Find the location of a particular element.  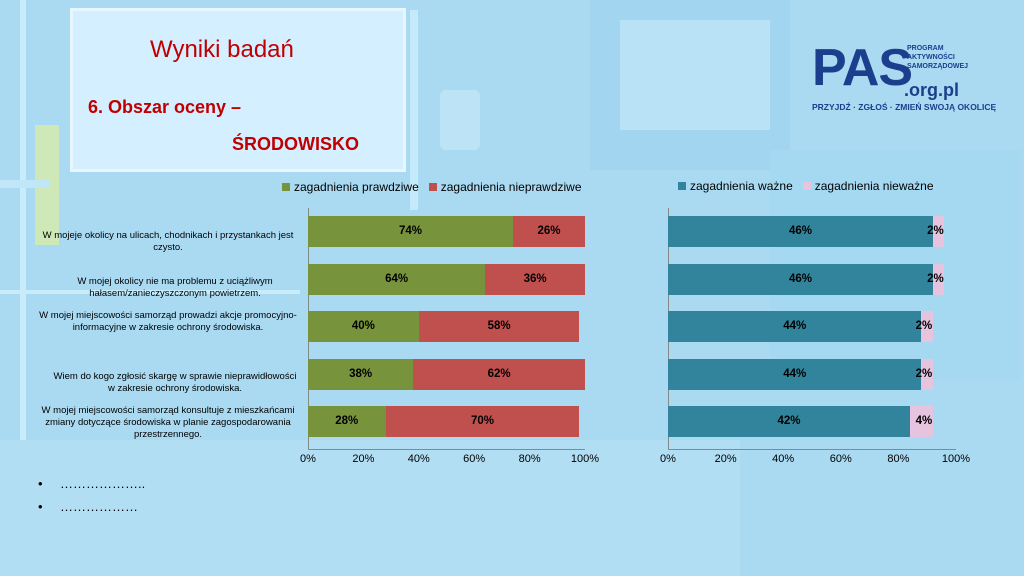

logo-org-text: .org.pl is located at coordinates (931, 90).